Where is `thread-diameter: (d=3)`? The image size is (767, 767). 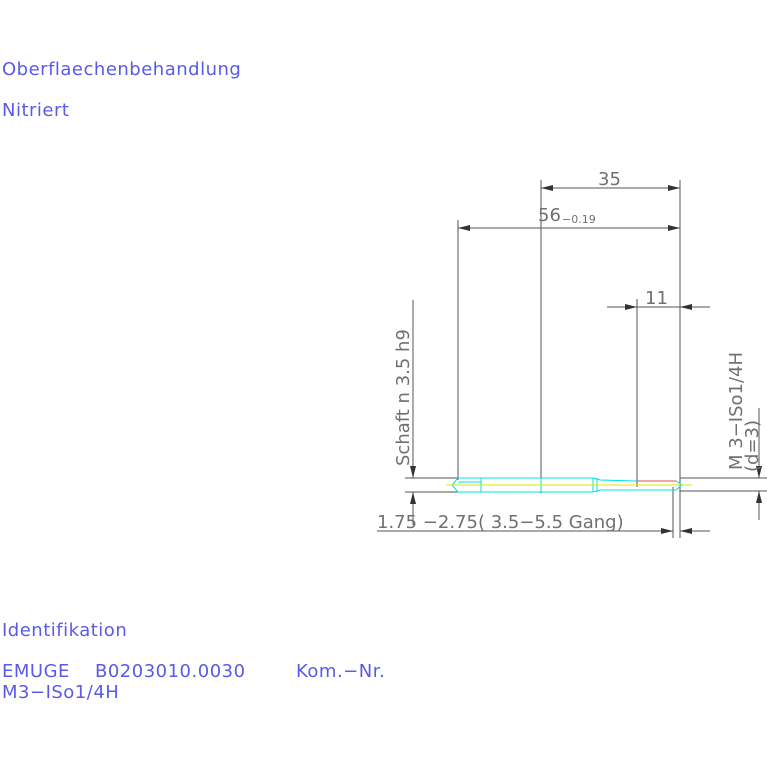 thread-diameter: (d=3) is located at coordinates (752, 446).